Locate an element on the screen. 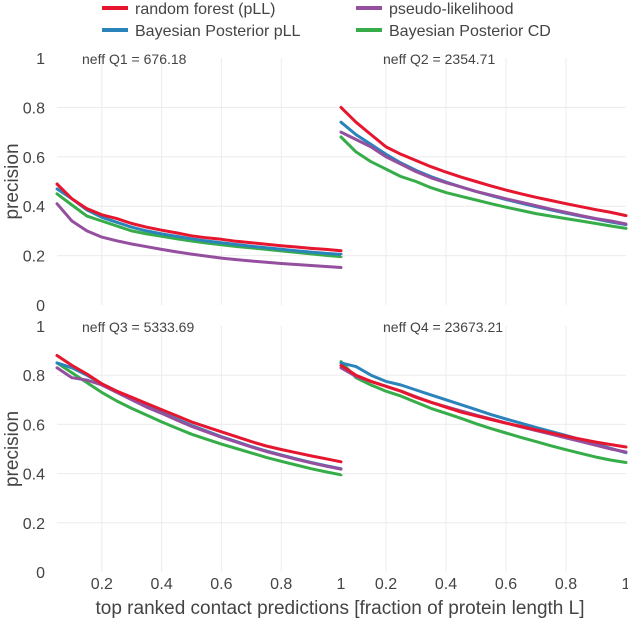  legend-label: random forest (pLL) is located at coordinates (205, 9).